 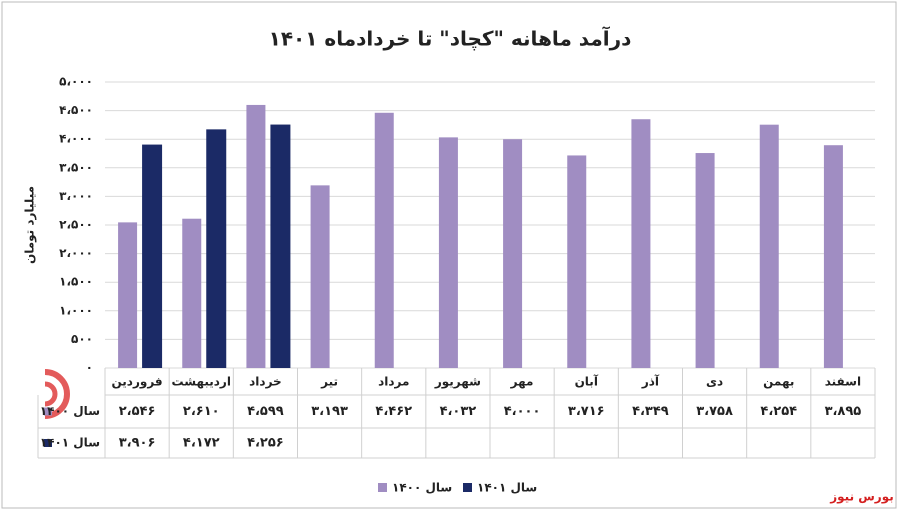 I want to click on logo, so click(x=57, y=394).